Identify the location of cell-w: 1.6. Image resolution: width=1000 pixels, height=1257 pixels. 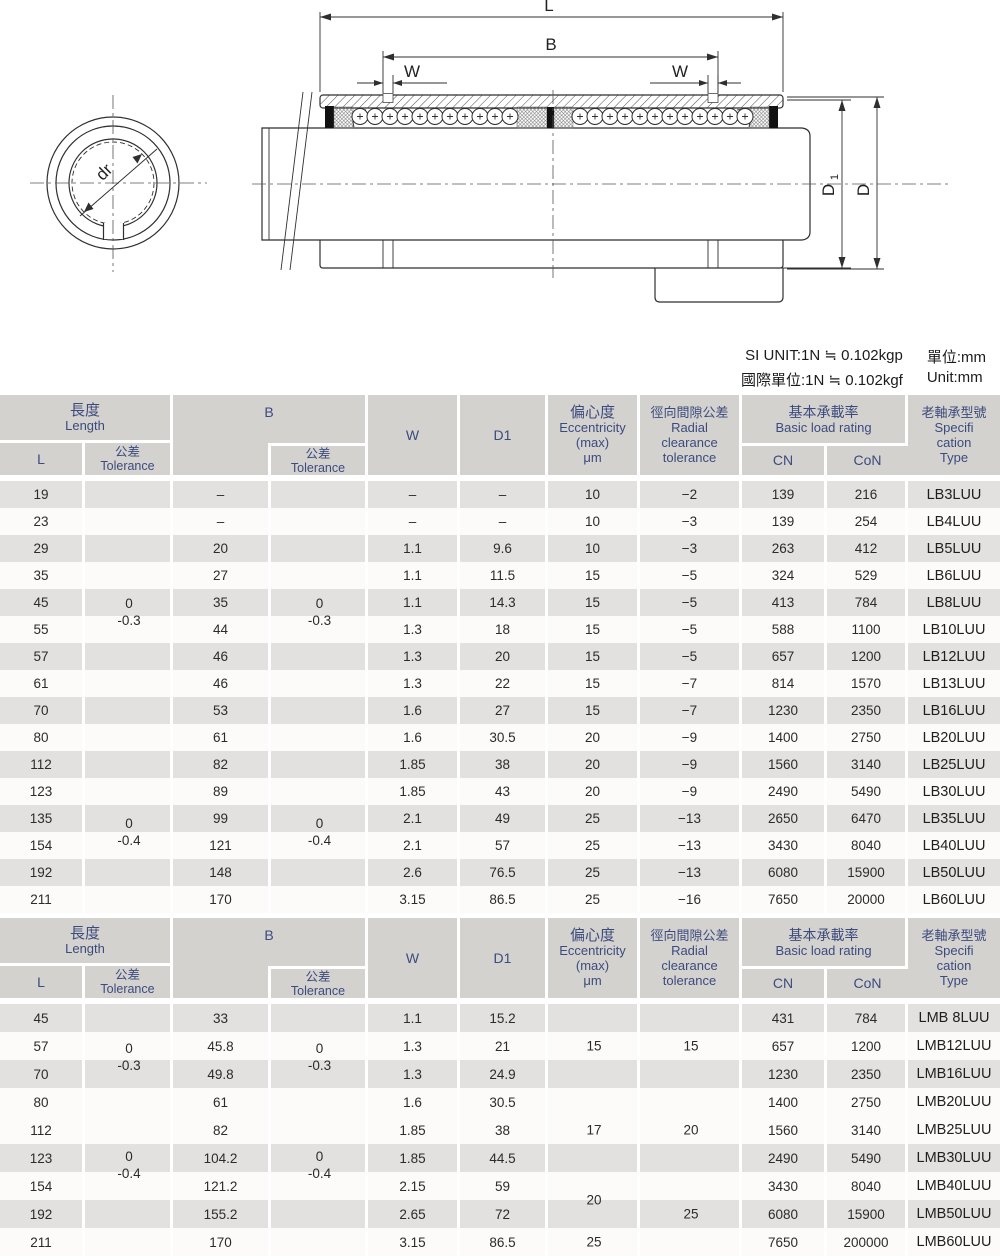
(414, 1102).